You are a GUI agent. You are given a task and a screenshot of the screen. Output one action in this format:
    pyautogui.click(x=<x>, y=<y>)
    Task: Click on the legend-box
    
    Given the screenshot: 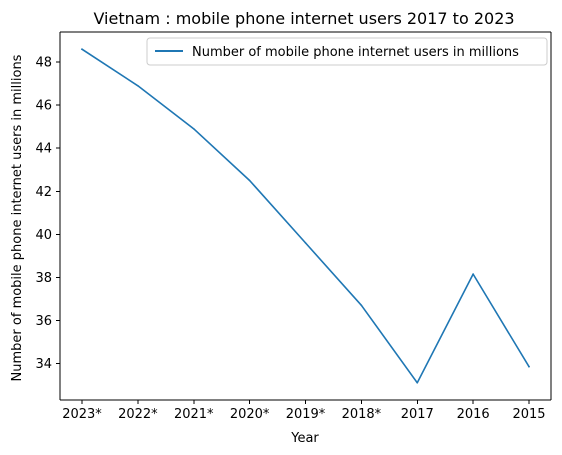 What is the action you would take?
    pyautogui.click(x=347, y=51)
    